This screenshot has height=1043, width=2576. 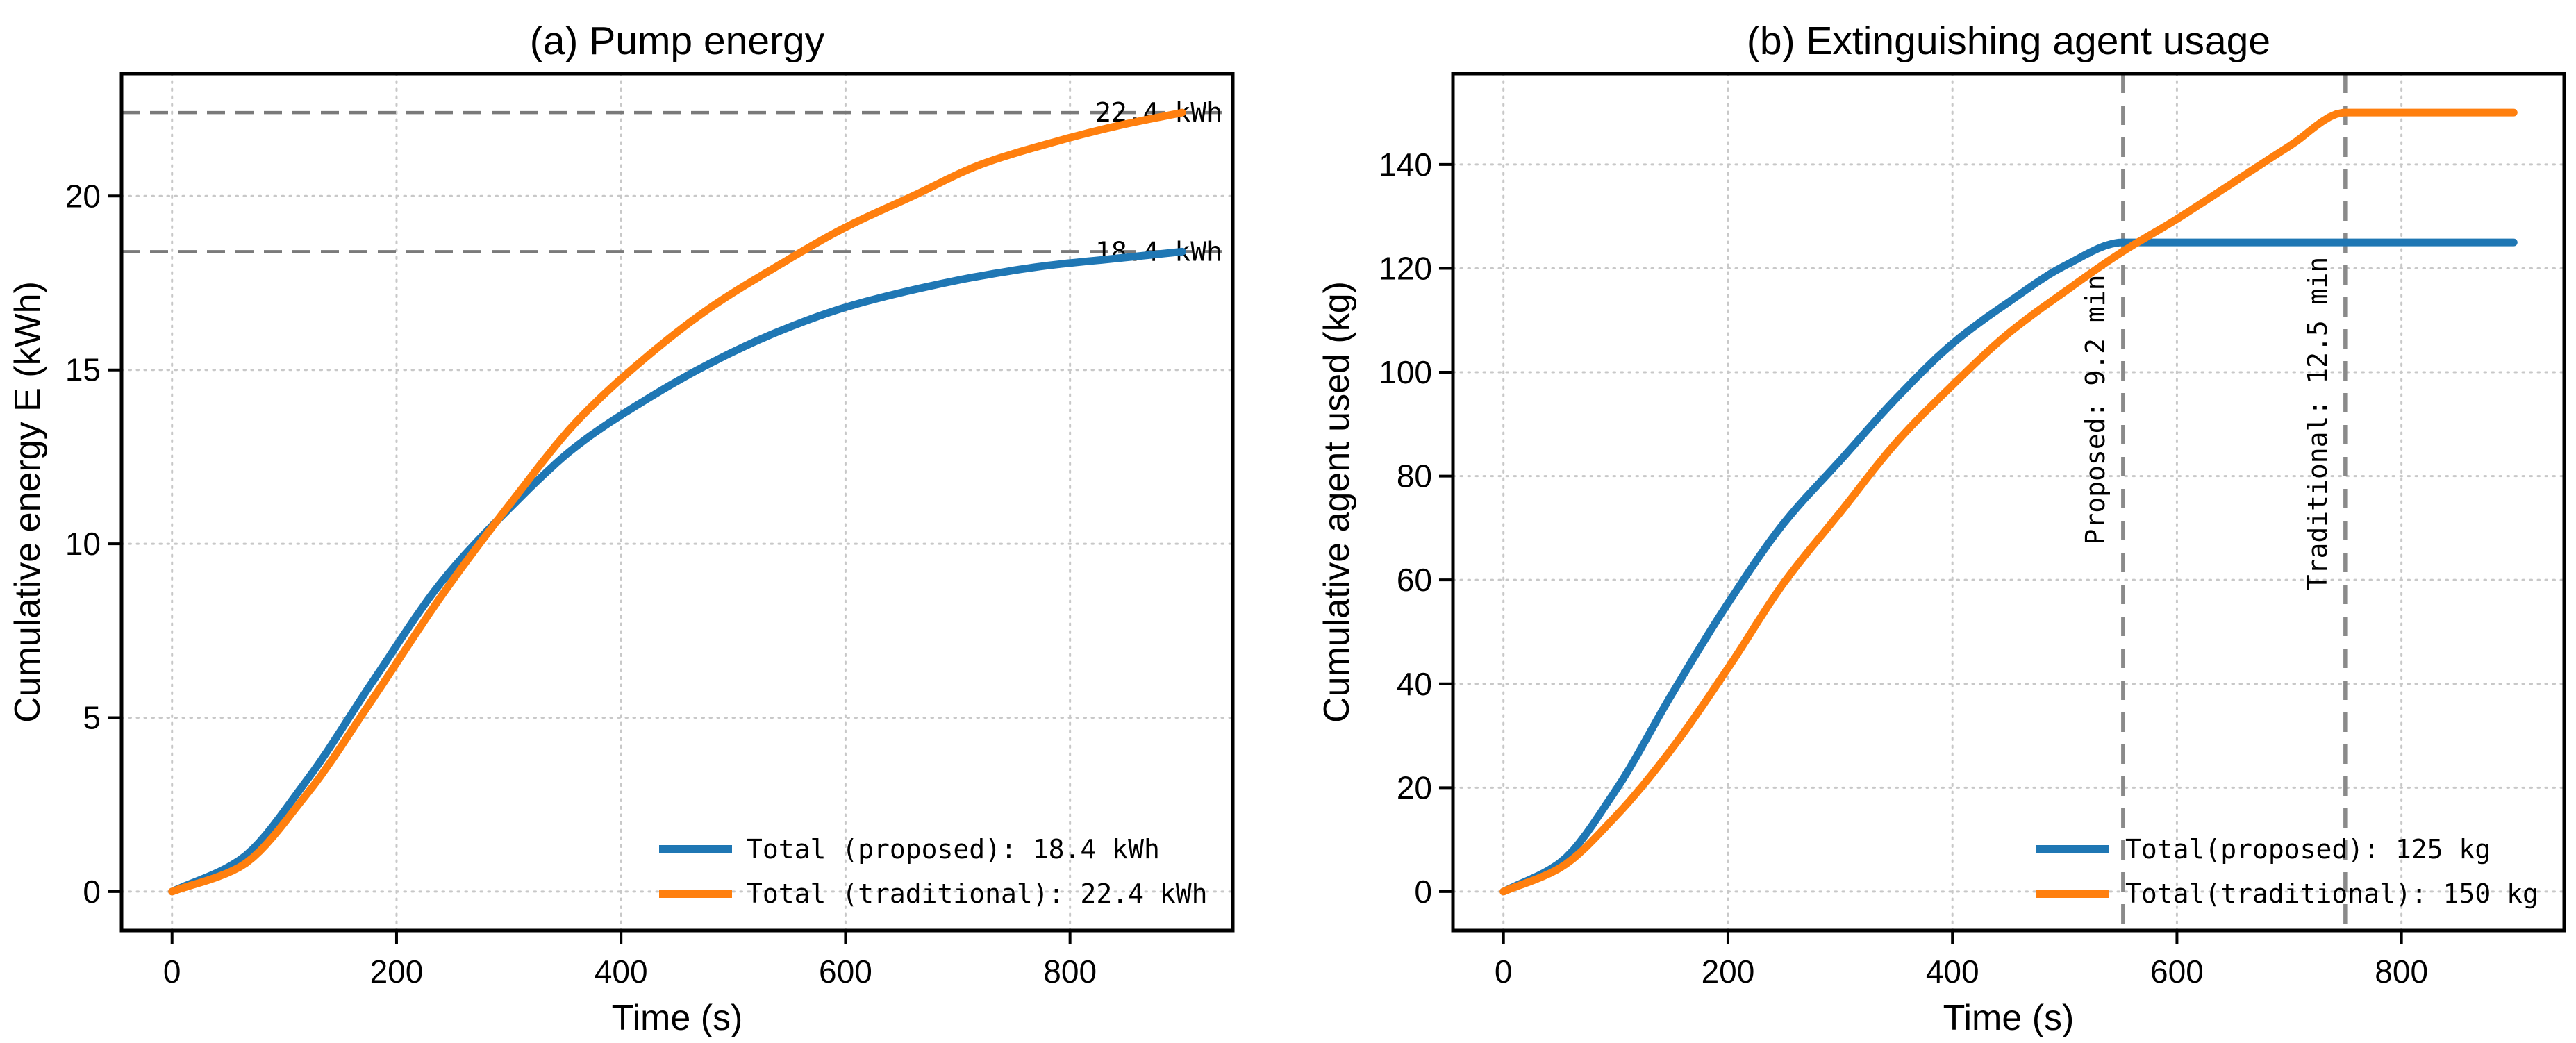 I want to click on y-axis-label-agent-usage: Cumulative agent used (kg), so click(x=1337, y=502).